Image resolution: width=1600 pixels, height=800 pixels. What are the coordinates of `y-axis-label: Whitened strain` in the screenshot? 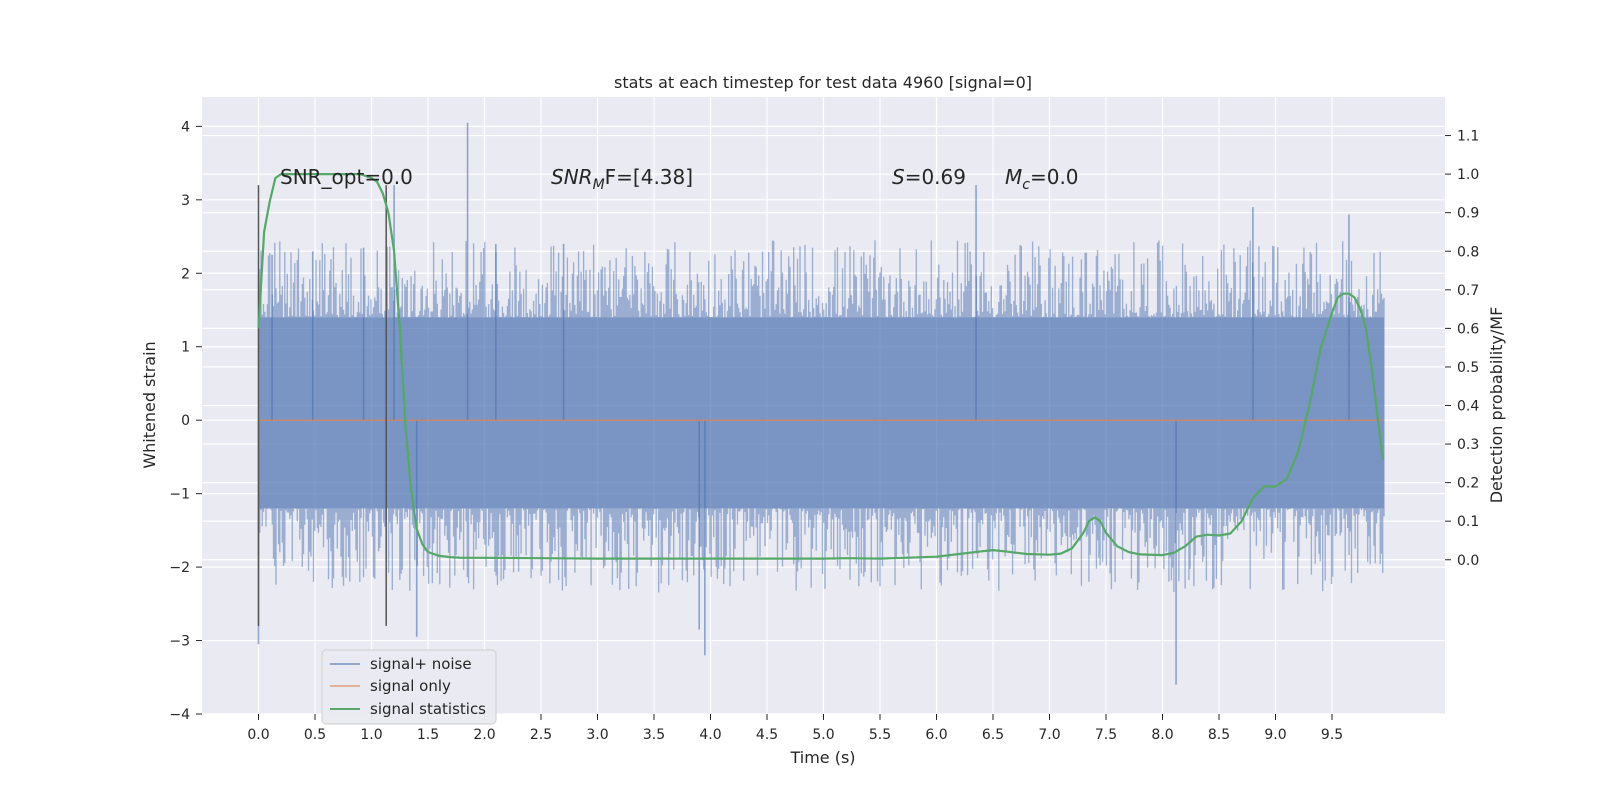 It's located at (149, 404).